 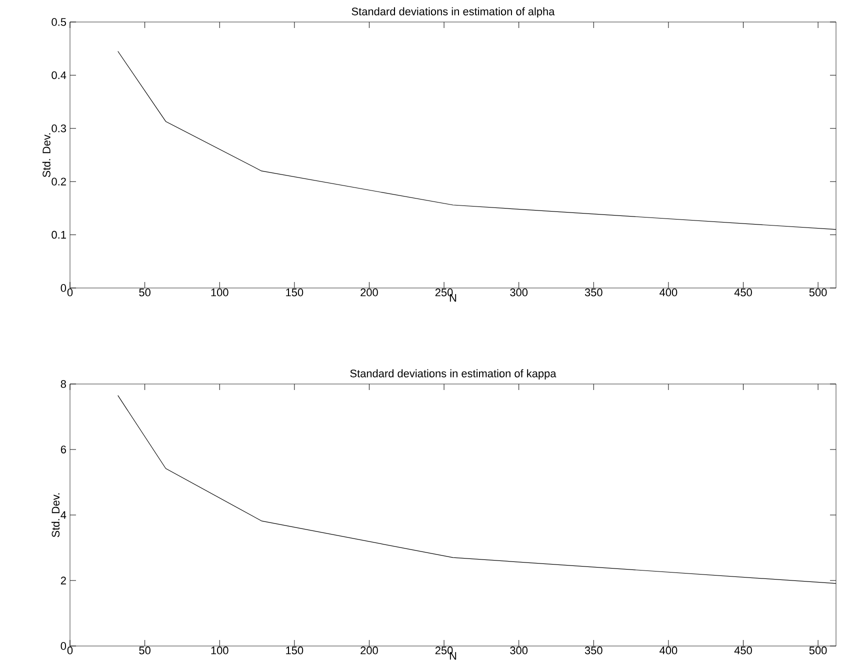 I want to click on chart-title: Standard deviations in estimation of kappa, so click(x=453, y=374).